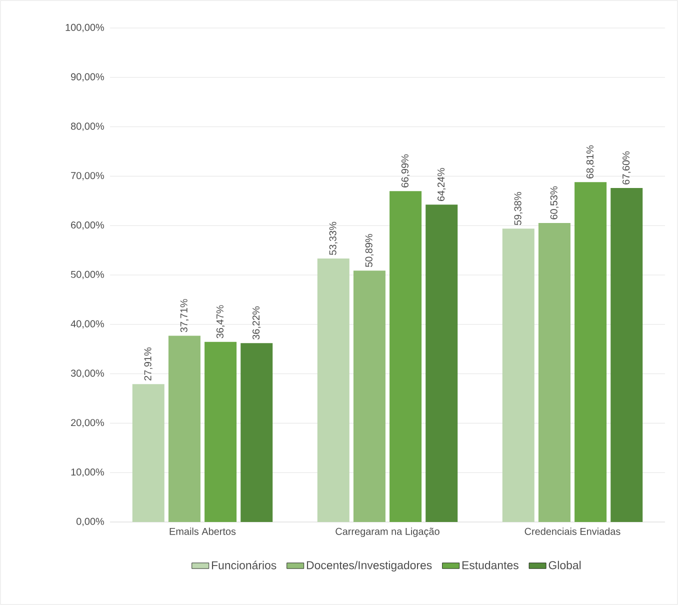  Describe the element at coordinates (518, 209) in the screenshot. I see `data-label: 59,38%` at that location.